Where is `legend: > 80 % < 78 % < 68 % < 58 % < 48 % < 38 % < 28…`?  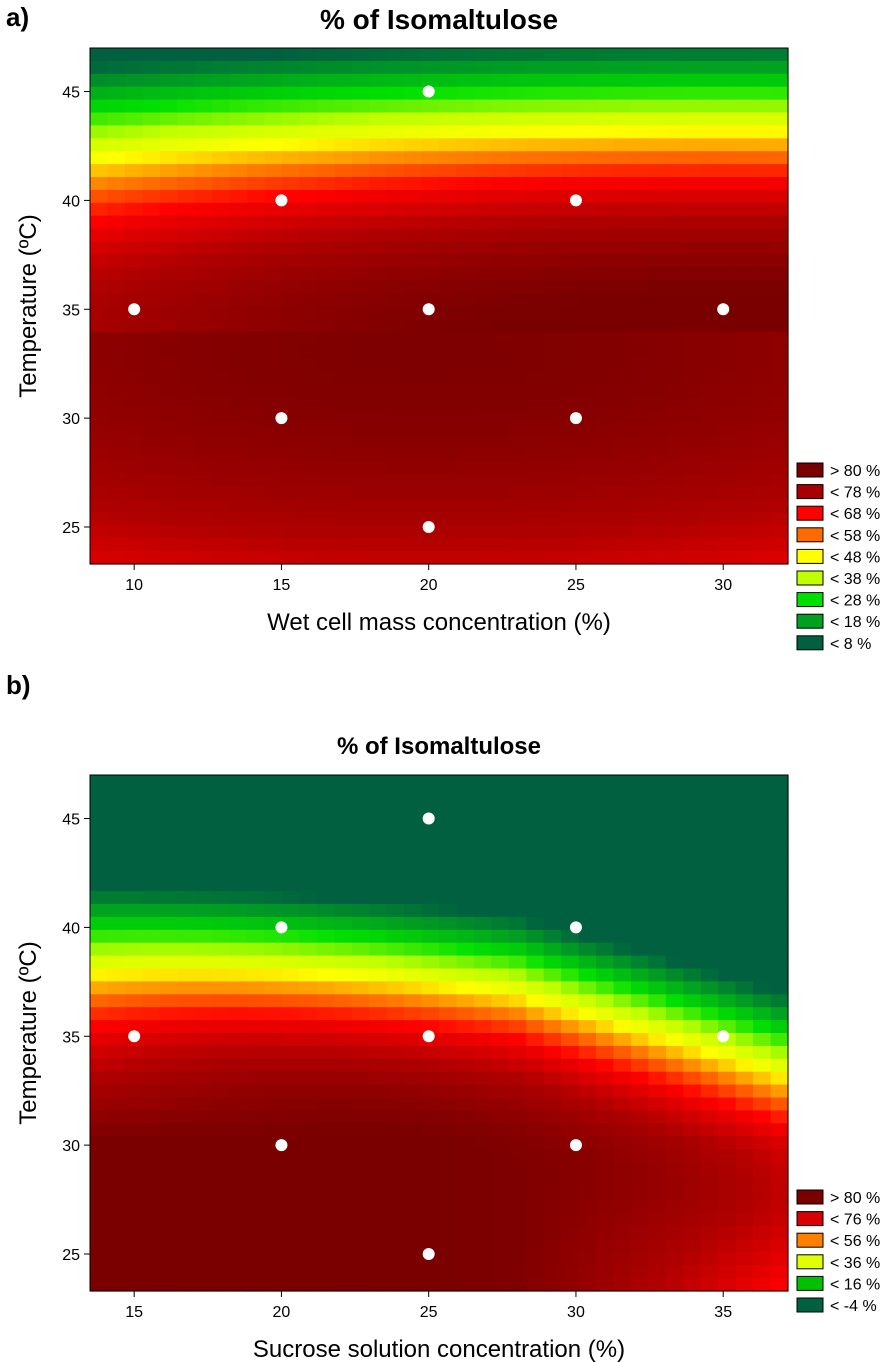 legend: > 80 % < 78 % < 68 % < 58 % < 48 % < 38 % < 28… is located at coordinates (838, 557).